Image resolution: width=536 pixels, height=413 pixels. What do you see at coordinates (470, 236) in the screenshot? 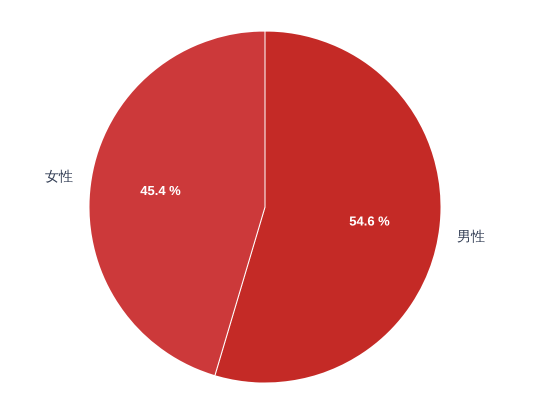
I see `slice-label: 男性` at bounding box center [470, 236].